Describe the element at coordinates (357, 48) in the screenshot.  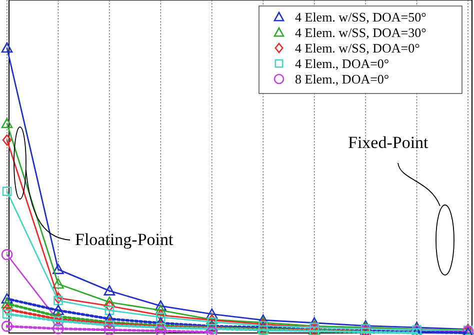
I see `legend-label: 4 Elem. w/SS, DOA=0°` at that location.